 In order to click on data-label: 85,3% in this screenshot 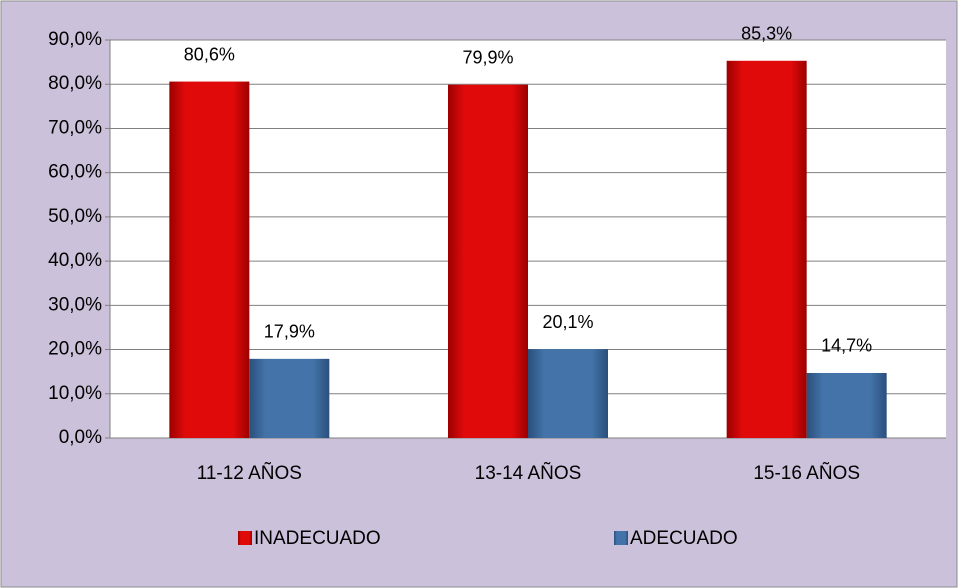, I will do `click(766, 34)`.